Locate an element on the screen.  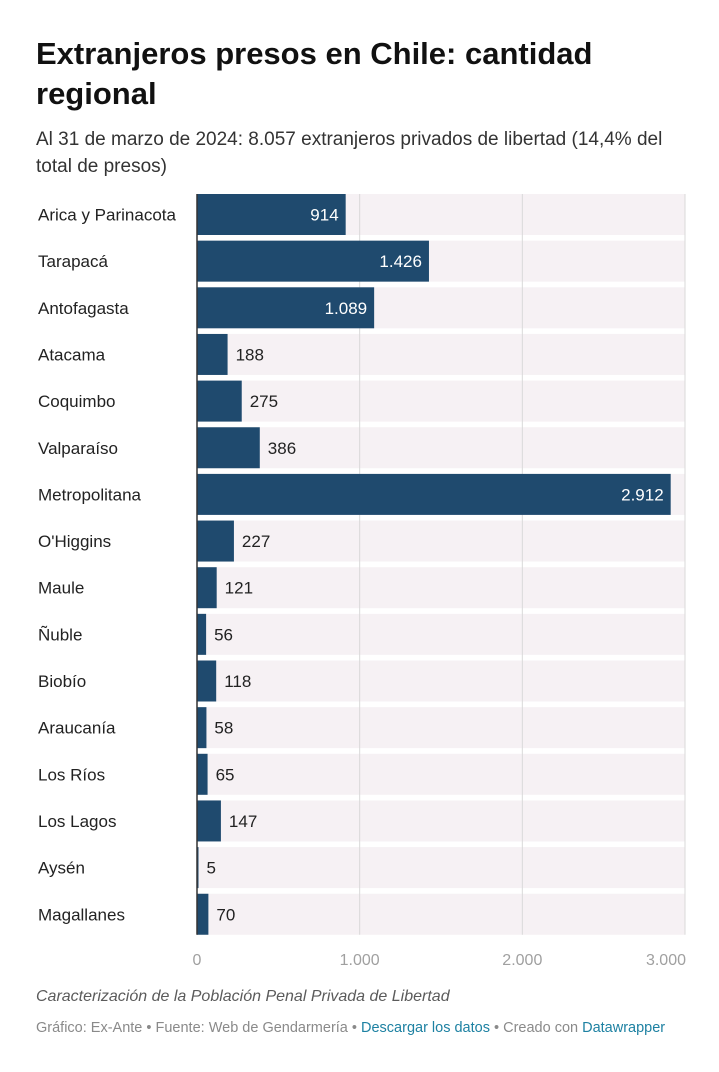
value-label: 1.426 is located at coordinates (400, 261).